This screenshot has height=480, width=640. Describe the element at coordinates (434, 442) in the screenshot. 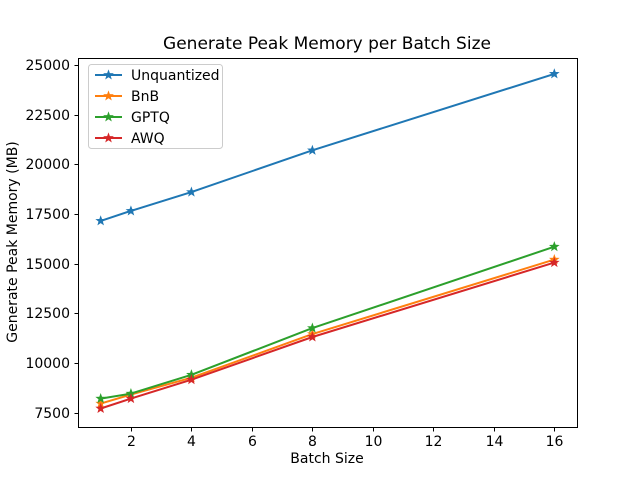

I see `x-tick-label: 12` at that location.